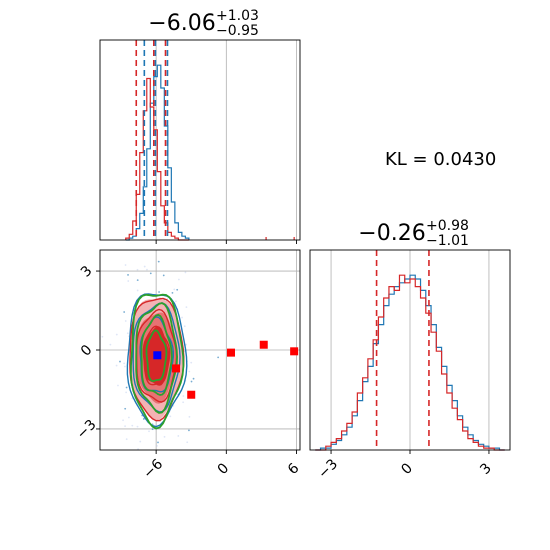  I want to click on panel-title-upper: +1.03, so click(237, 16).